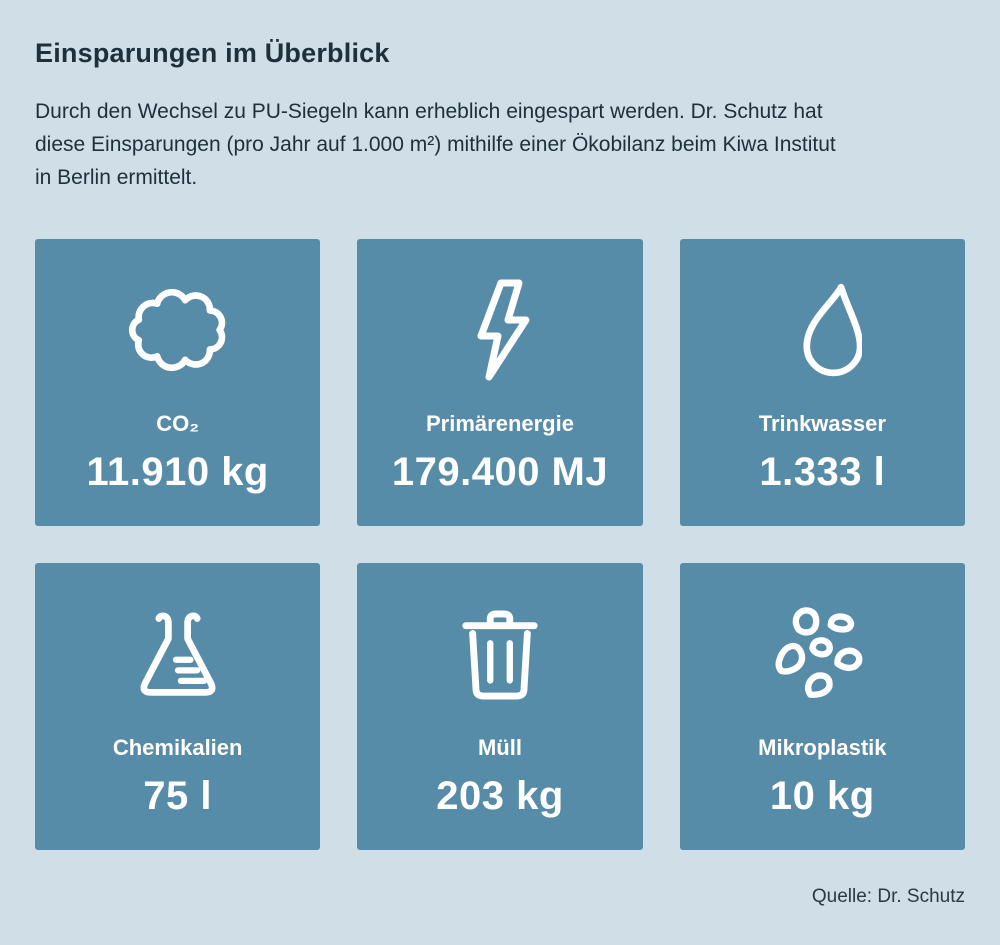  I want to click on tile-muell: Müll 203 kg, so click(500, 706).